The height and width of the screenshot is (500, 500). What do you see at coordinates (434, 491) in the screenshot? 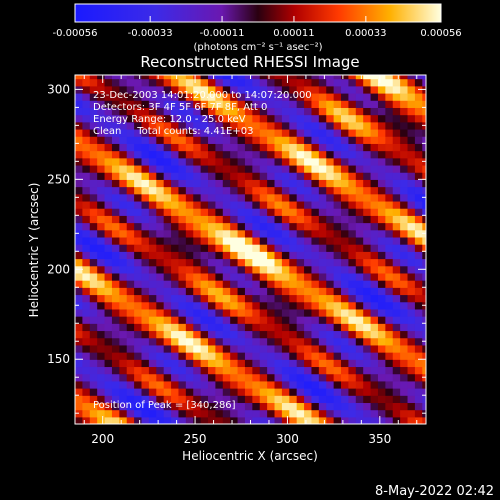
I see `footer-timestamp: 8-May-2022 02:42` at bounding box center [434, 491].